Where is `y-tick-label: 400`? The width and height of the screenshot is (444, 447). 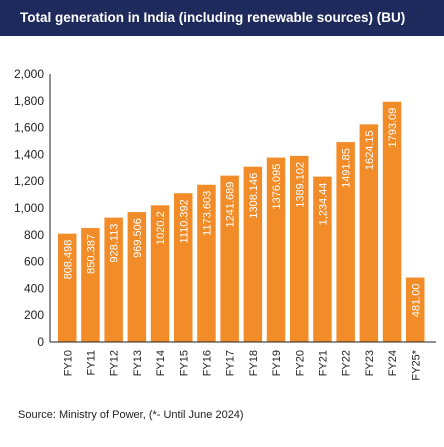
y-tick-label: 400 is located at coordinates (34, 288).